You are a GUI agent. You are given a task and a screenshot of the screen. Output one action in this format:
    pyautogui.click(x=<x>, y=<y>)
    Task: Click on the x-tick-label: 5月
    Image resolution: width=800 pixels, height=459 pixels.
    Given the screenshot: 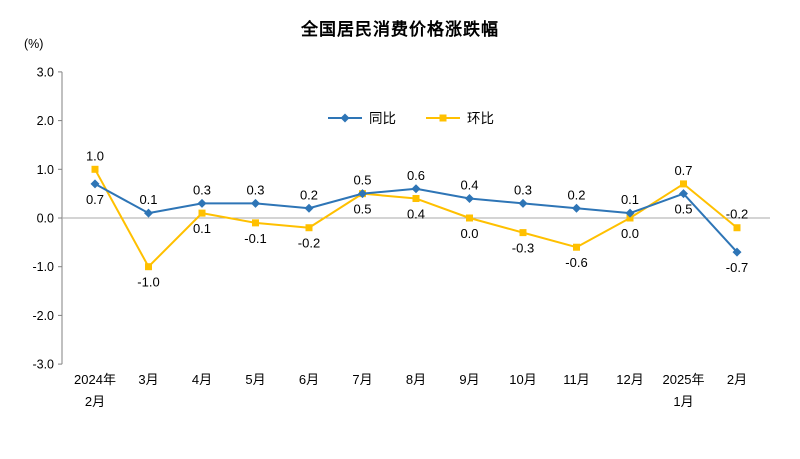 What is the action you would take?
    pyautogui.click(x=255, y=379)
    